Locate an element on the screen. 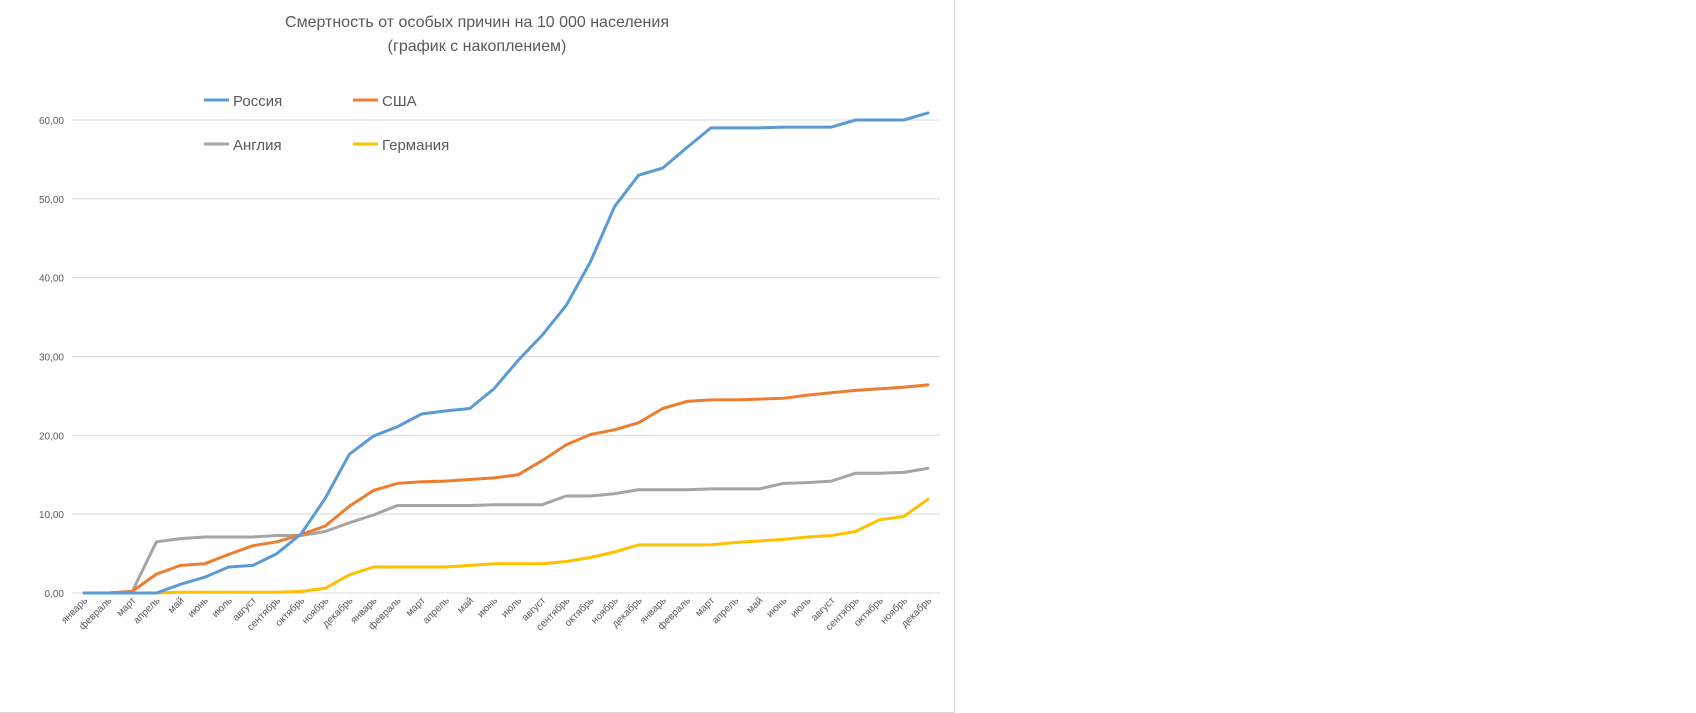 This screenshot has height=713, width=1696. y-tick-label: 0,00 is located at coordinates (55, 594).